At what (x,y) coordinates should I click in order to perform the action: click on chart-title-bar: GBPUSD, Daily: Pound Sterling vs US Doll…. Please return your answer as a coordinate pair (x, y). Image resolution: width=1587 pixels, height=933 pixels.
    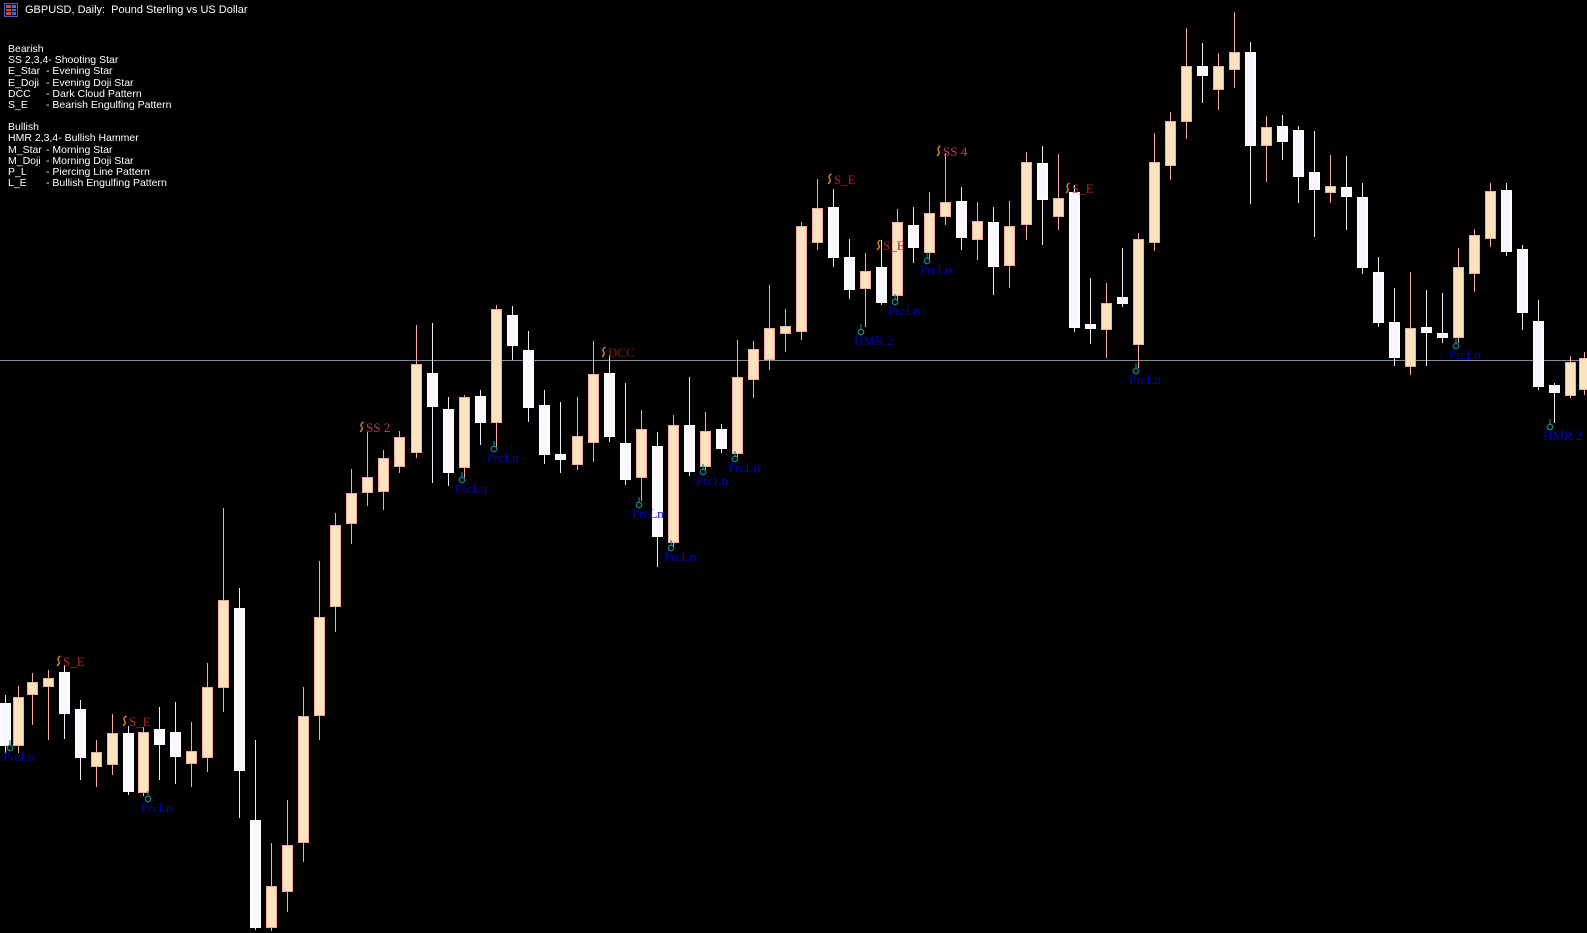
    Looking at the image, I should click on (126, 10).